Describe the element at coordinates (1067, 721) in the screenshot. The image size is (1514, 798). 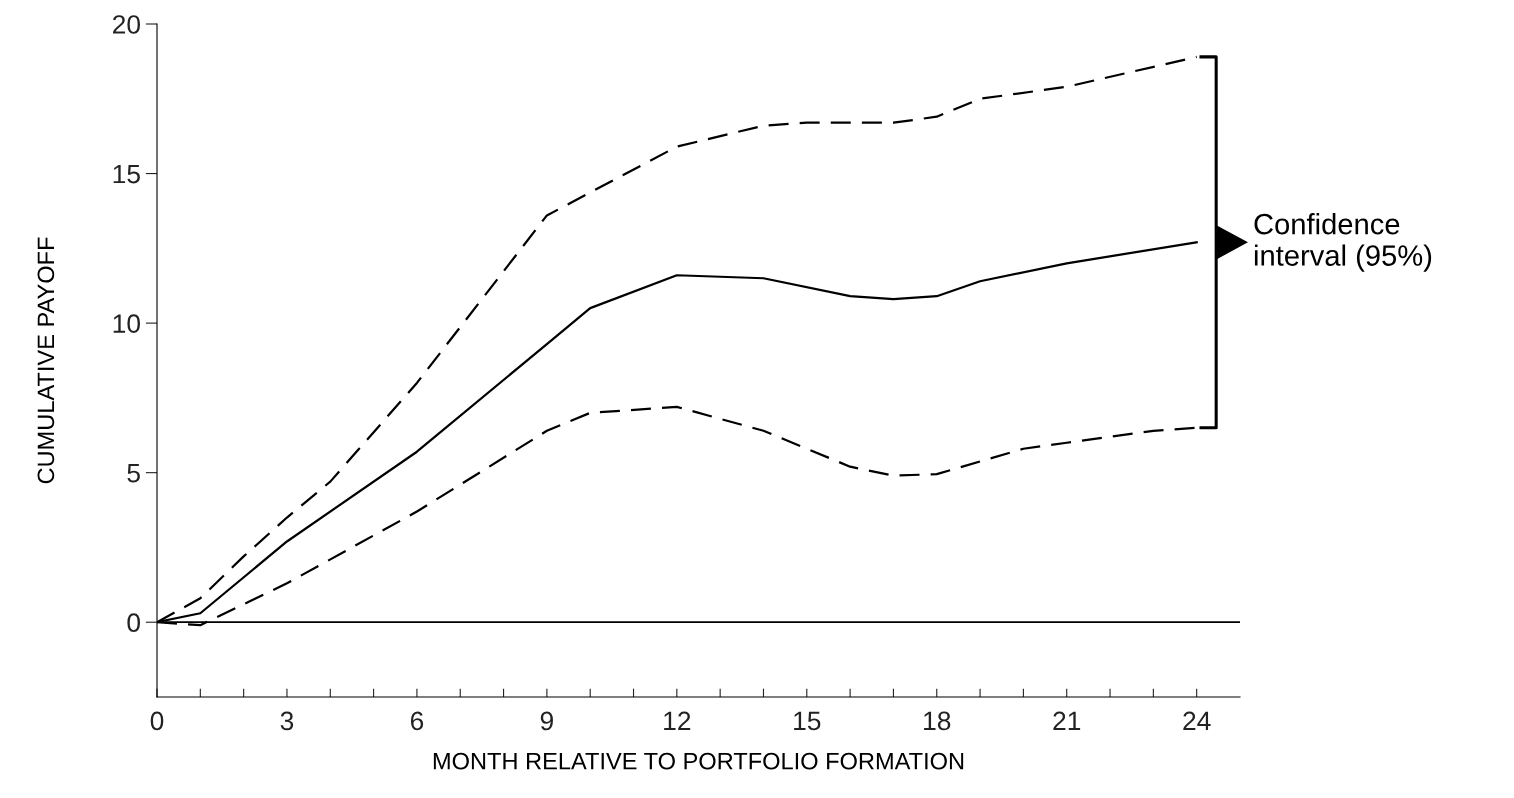
I see `x-tick-label: 21` at that location.